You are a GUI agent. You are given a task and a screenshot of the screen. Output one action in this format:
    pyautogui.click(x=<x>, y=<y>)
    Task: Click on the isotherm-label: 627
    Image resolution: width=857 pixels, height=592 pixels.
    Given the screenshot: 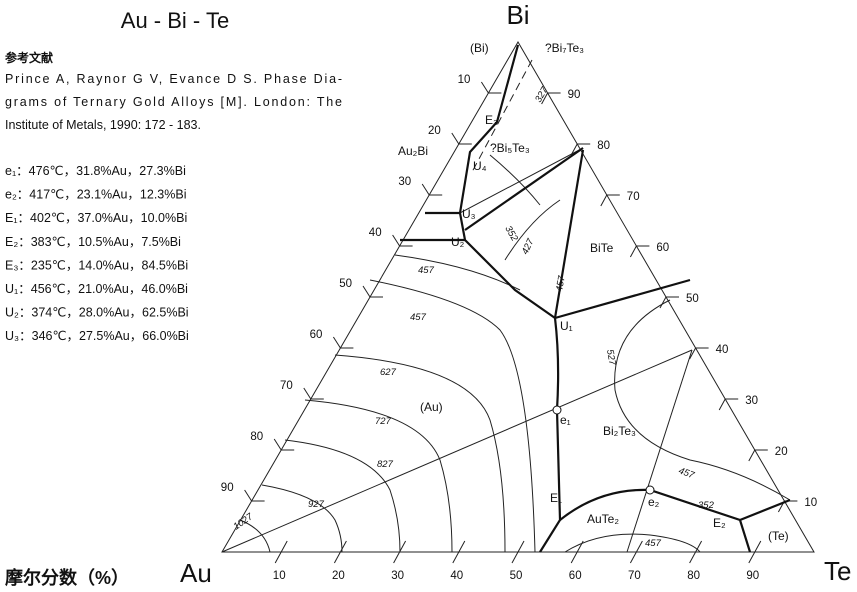 What is the action you would take?
    pyautogui.click(x=388, y=372)
    